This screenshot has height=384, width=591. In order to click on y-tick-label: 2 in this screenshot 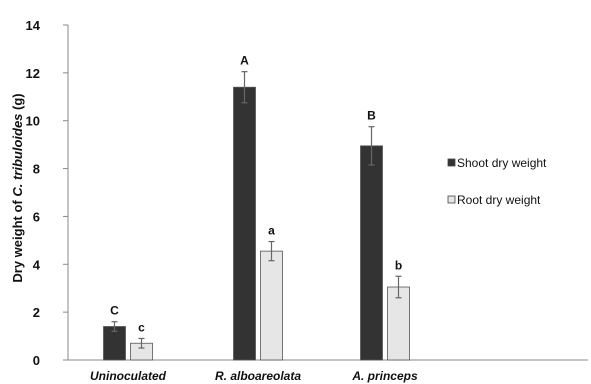, I will do `click(36, 312)`.